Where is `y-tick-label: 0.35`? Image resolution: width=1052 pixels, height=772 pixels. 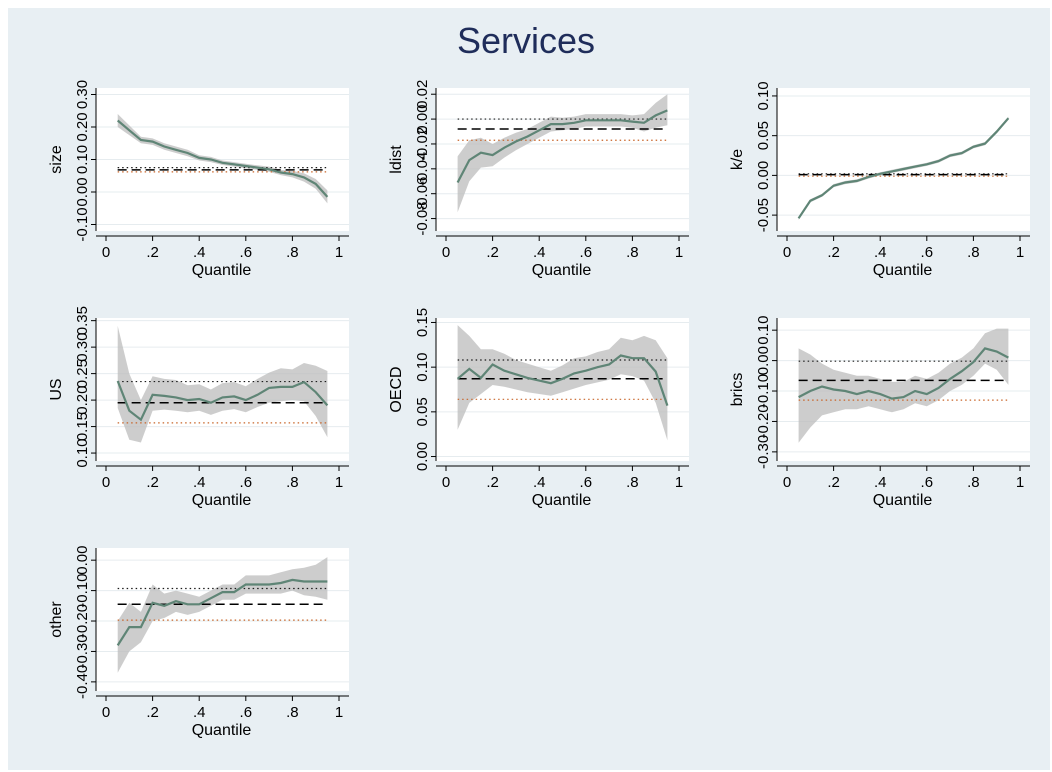 y-tick-label: 0.35 is located at coordinates (82, 320).